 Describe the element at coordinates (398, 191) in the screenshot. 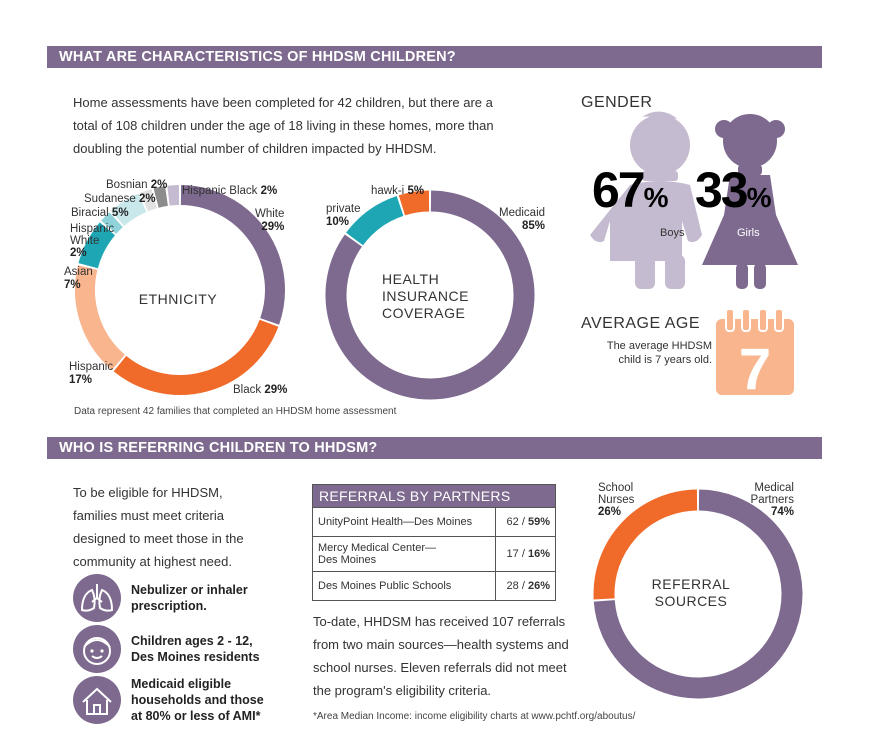

I see `label-hawki: hawk-i 5%` at that location.